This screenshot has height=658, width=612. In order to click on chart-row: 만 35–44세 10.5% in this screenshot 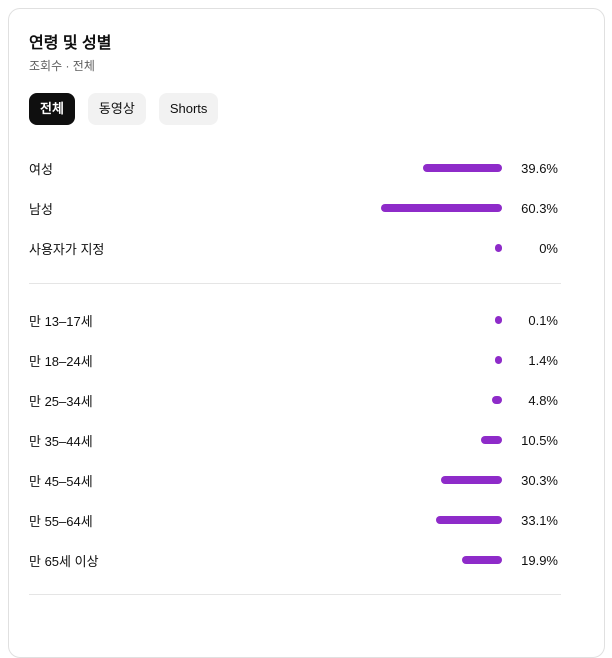, I will do `click(295, 440)`.